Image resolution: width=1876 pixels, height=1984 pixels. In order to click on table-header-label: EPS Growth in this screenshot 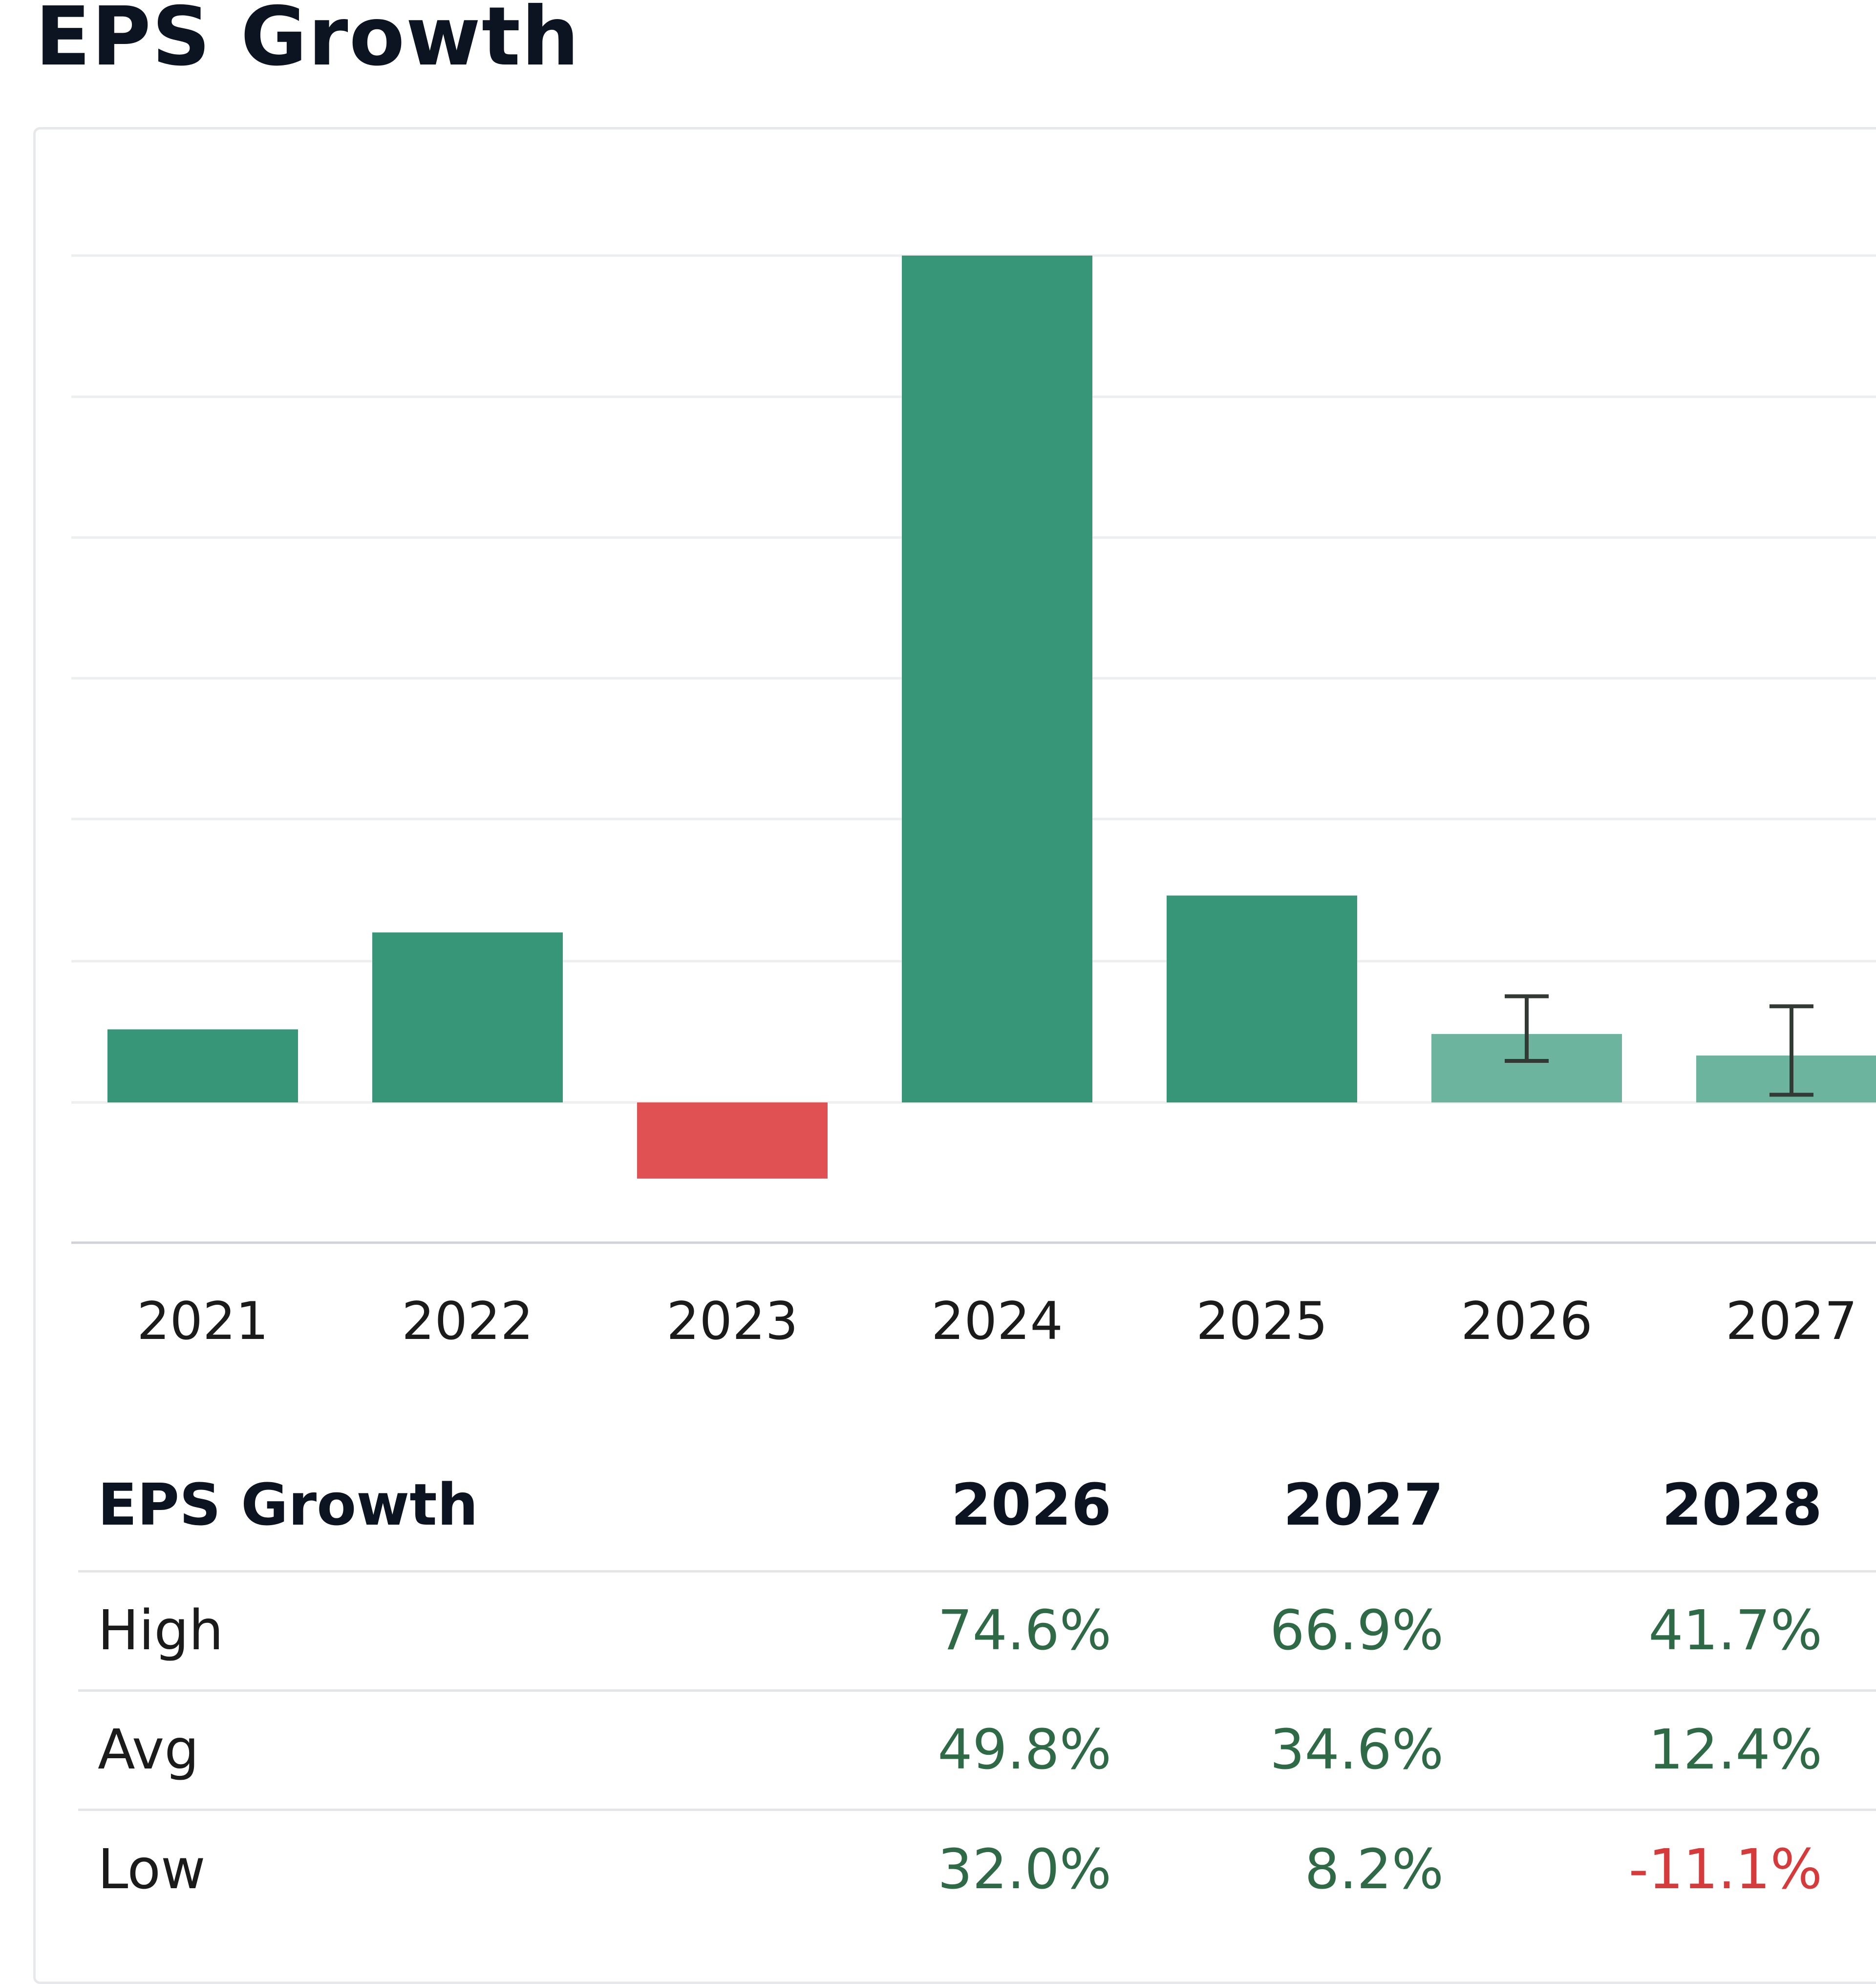, I will do `click(420, 1506)`.